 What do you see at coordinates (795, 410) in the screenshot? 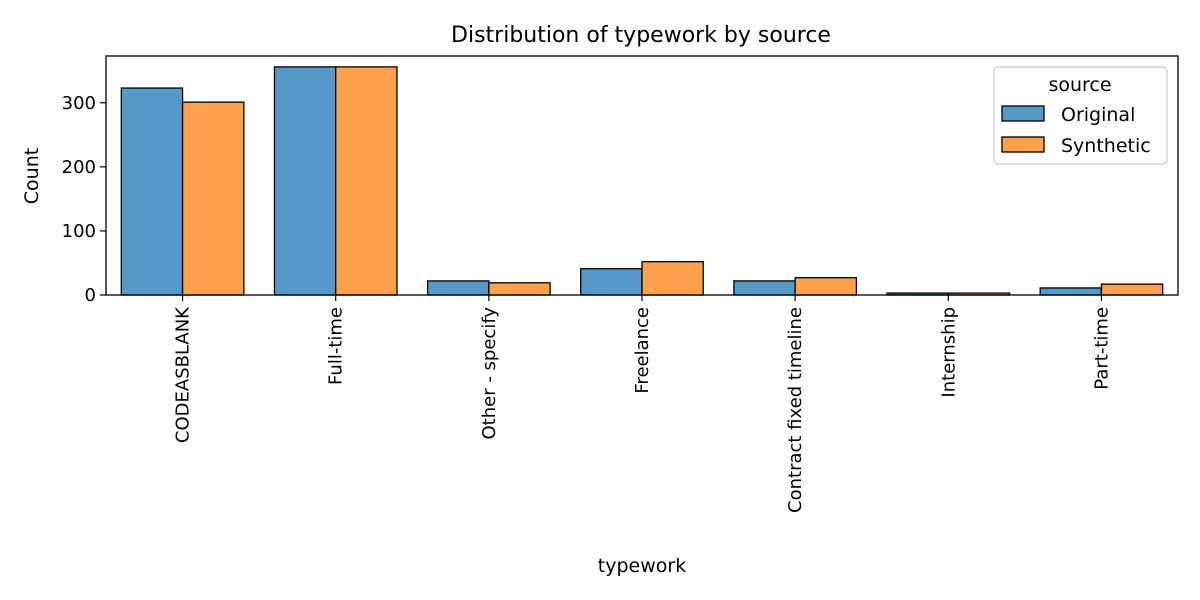
I see `x-tick-label: Contract fixed timeline` at bounding box center [795, 410].